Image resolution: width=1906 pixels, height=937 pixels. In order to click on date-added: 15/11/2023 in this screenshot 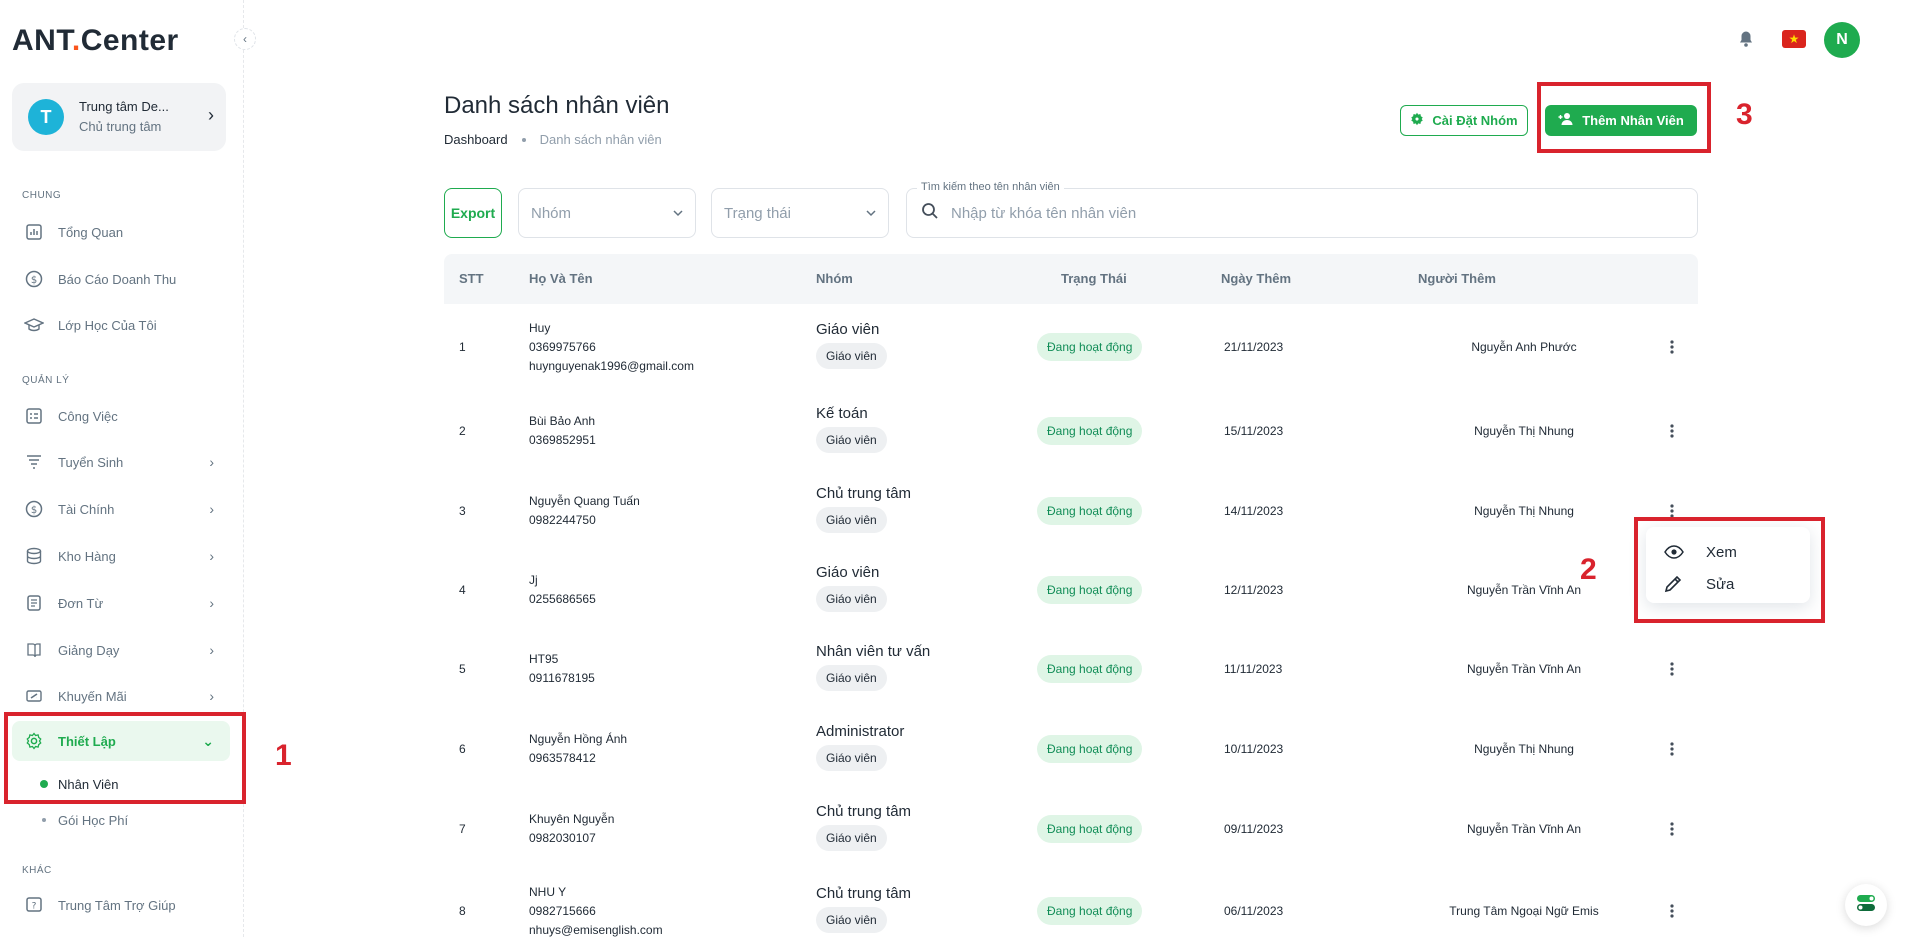, I will do `click(1254, 431)`.